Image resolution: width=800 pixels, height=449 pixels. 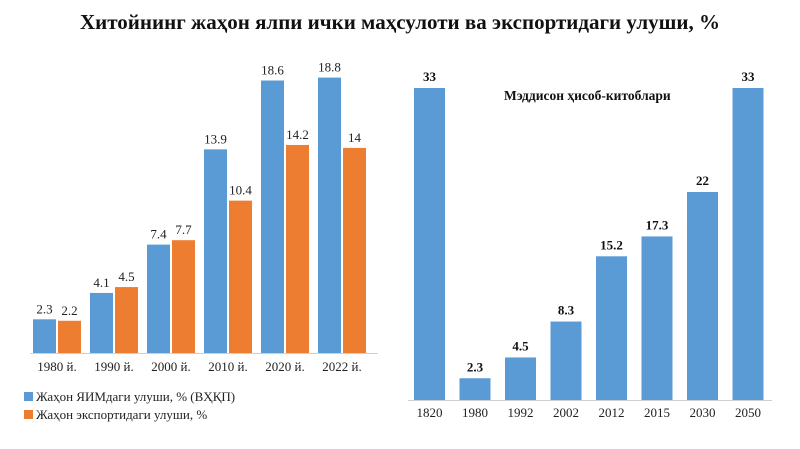 What do you see at coordinates (240, 190) in the screenshot?
I see `data-label-export-3: 10.4` at bounding box center [240, 190].